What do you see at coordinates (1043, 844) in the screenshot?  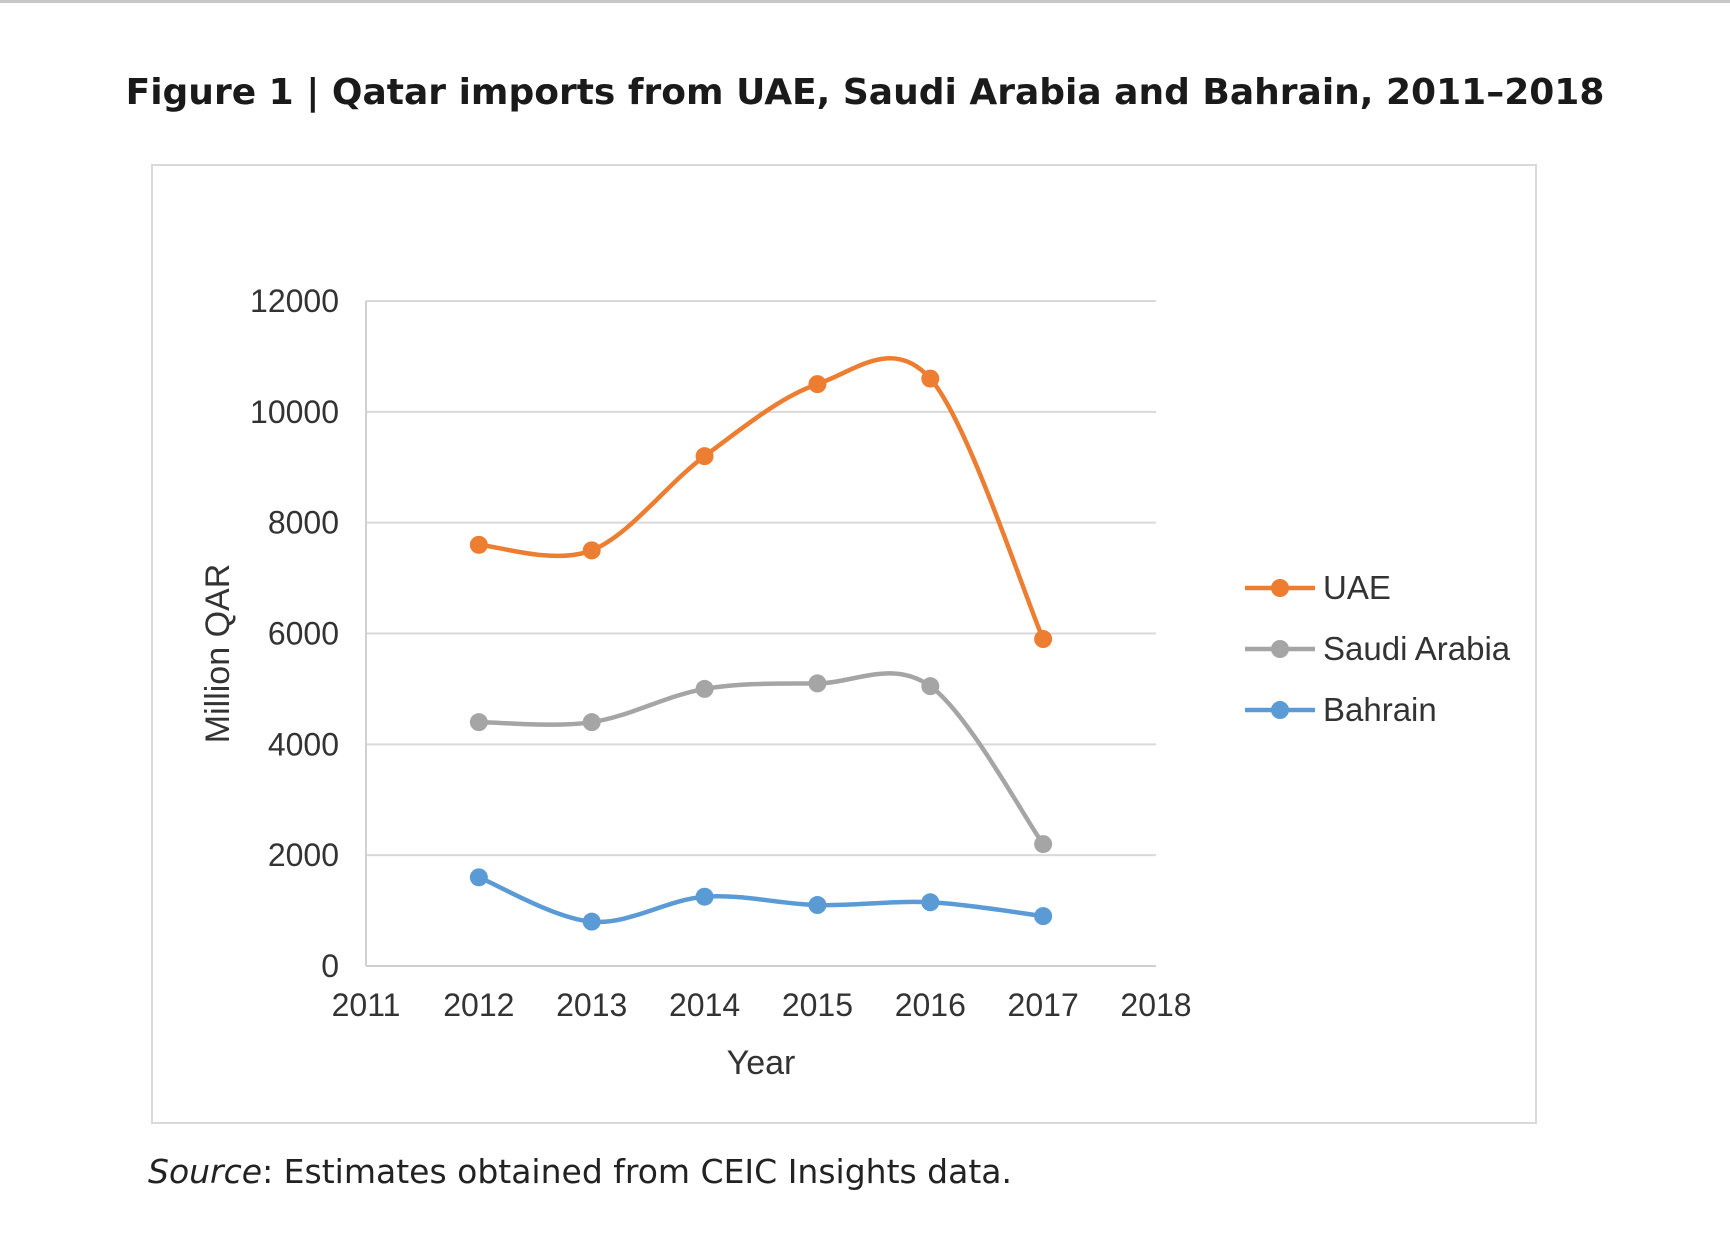 I see `data-point-saudi-arabia-2017` at bounding box center [1043, 844].